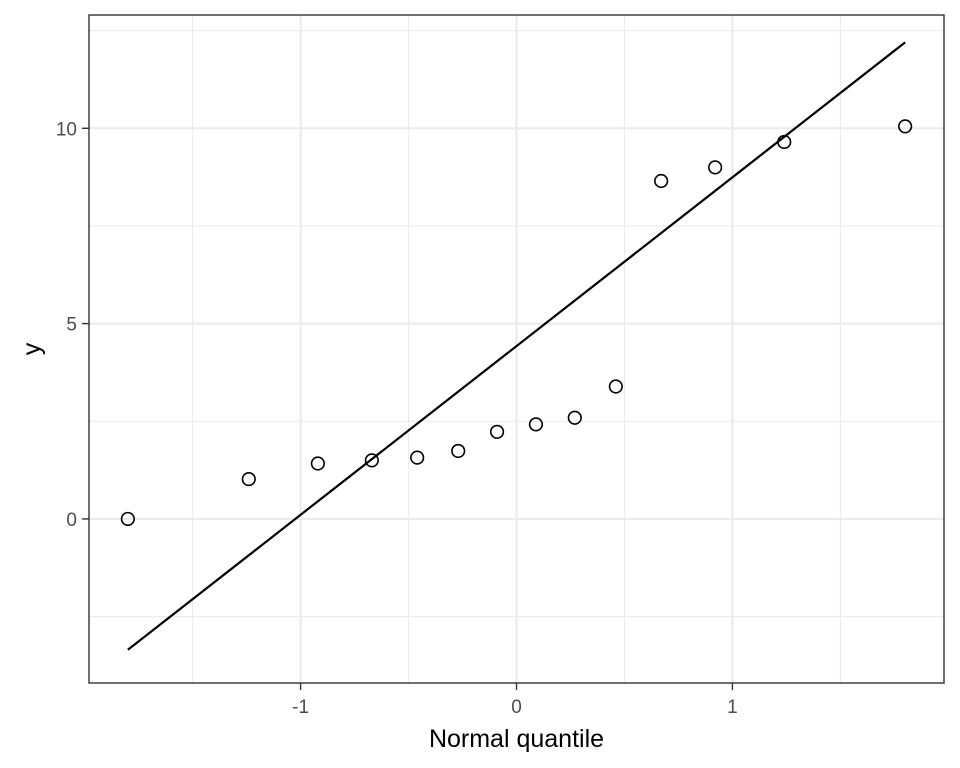  I want to click on y-tick-label: 5, so click(71, 325).